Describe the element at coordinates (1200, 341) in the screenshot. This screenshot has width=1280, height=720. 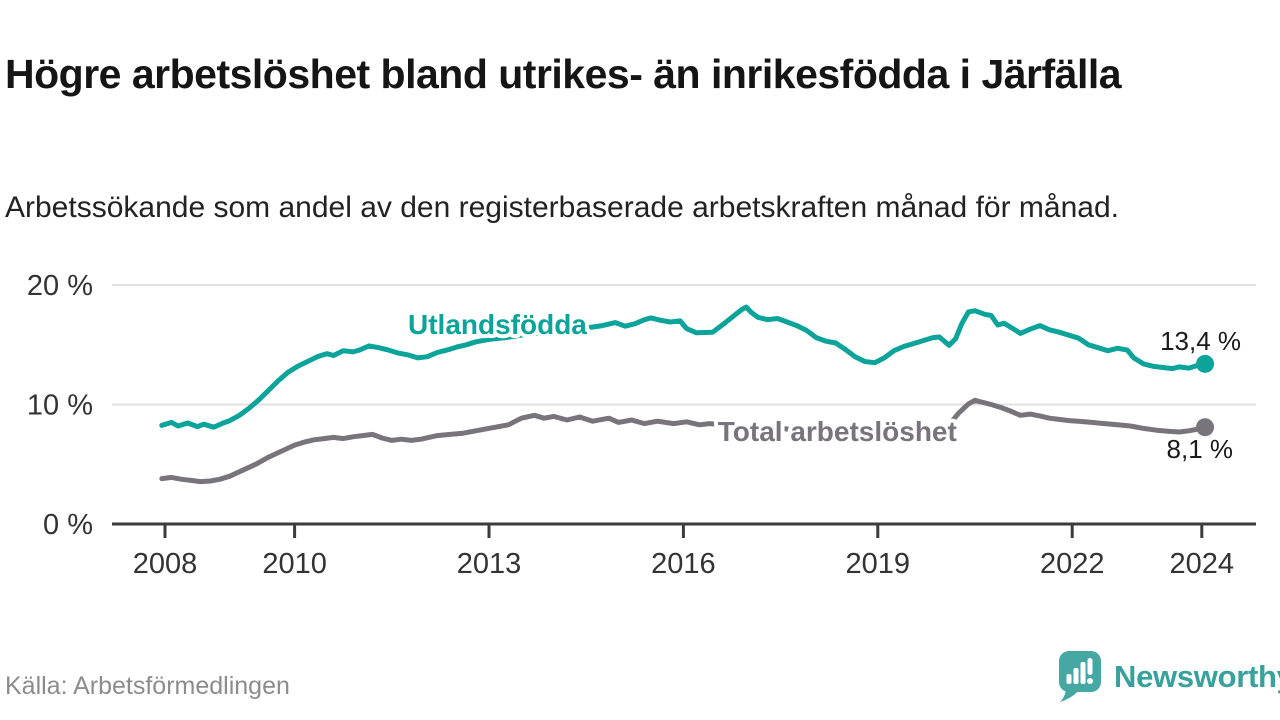
I see `series-end-value-0: 13,4 %` at that location.